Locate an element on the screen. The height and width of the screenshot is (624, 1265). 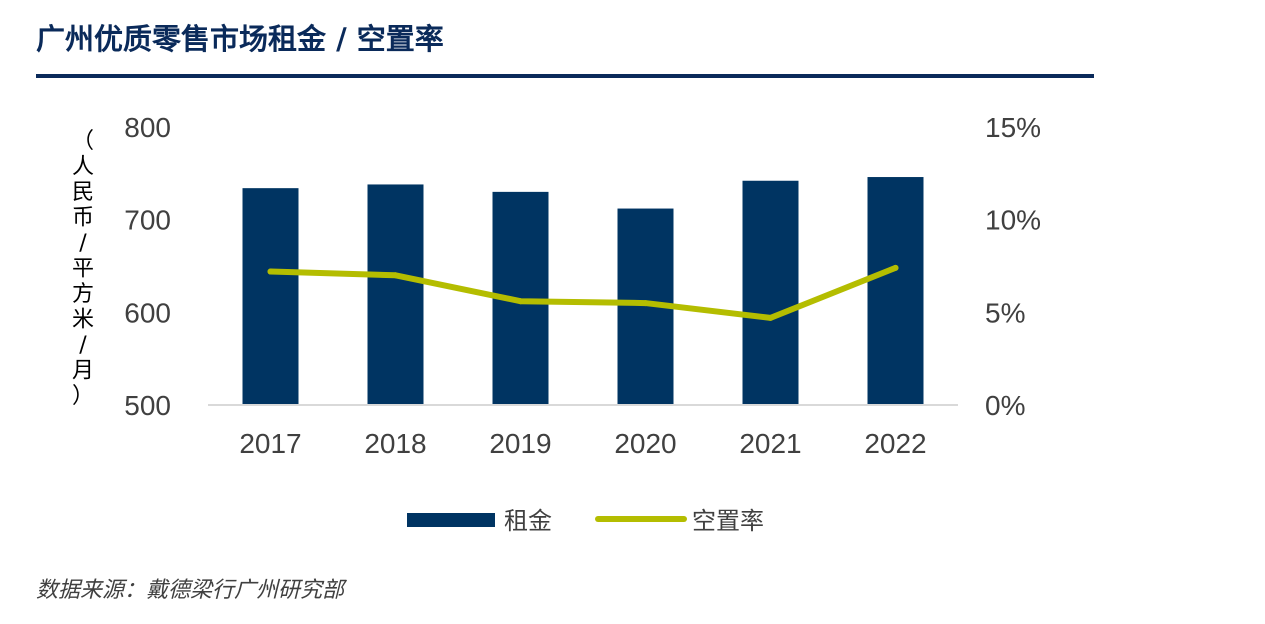
vacancy-point-2021 is located at coordinates (770, 317).